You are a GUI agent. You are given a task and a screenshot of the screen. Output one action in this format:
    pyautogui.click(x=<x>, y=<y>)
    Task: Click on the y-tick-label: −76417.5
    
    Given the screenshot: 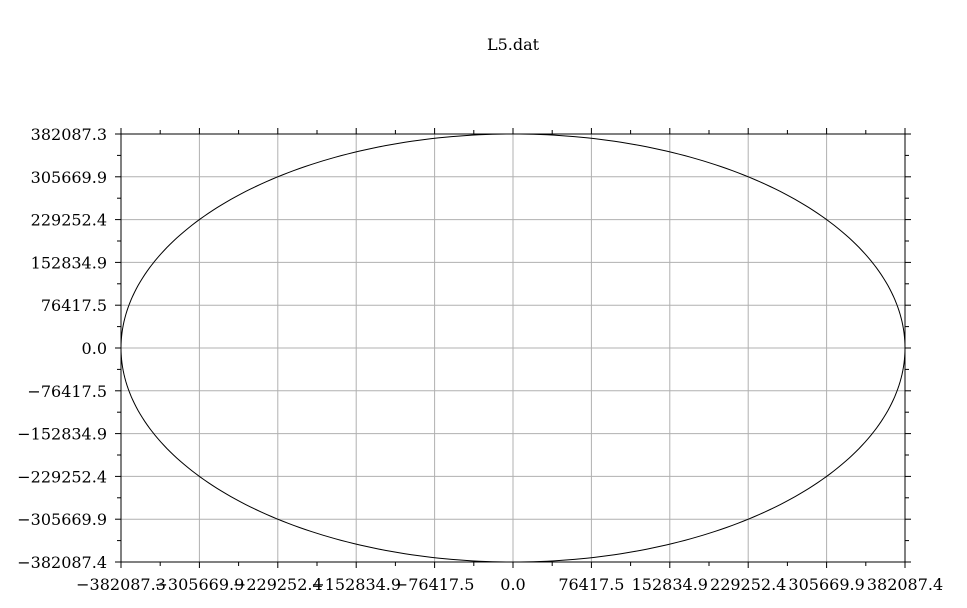 What is the action you would take?
    pyautogui.click(x=67, y=391)
    